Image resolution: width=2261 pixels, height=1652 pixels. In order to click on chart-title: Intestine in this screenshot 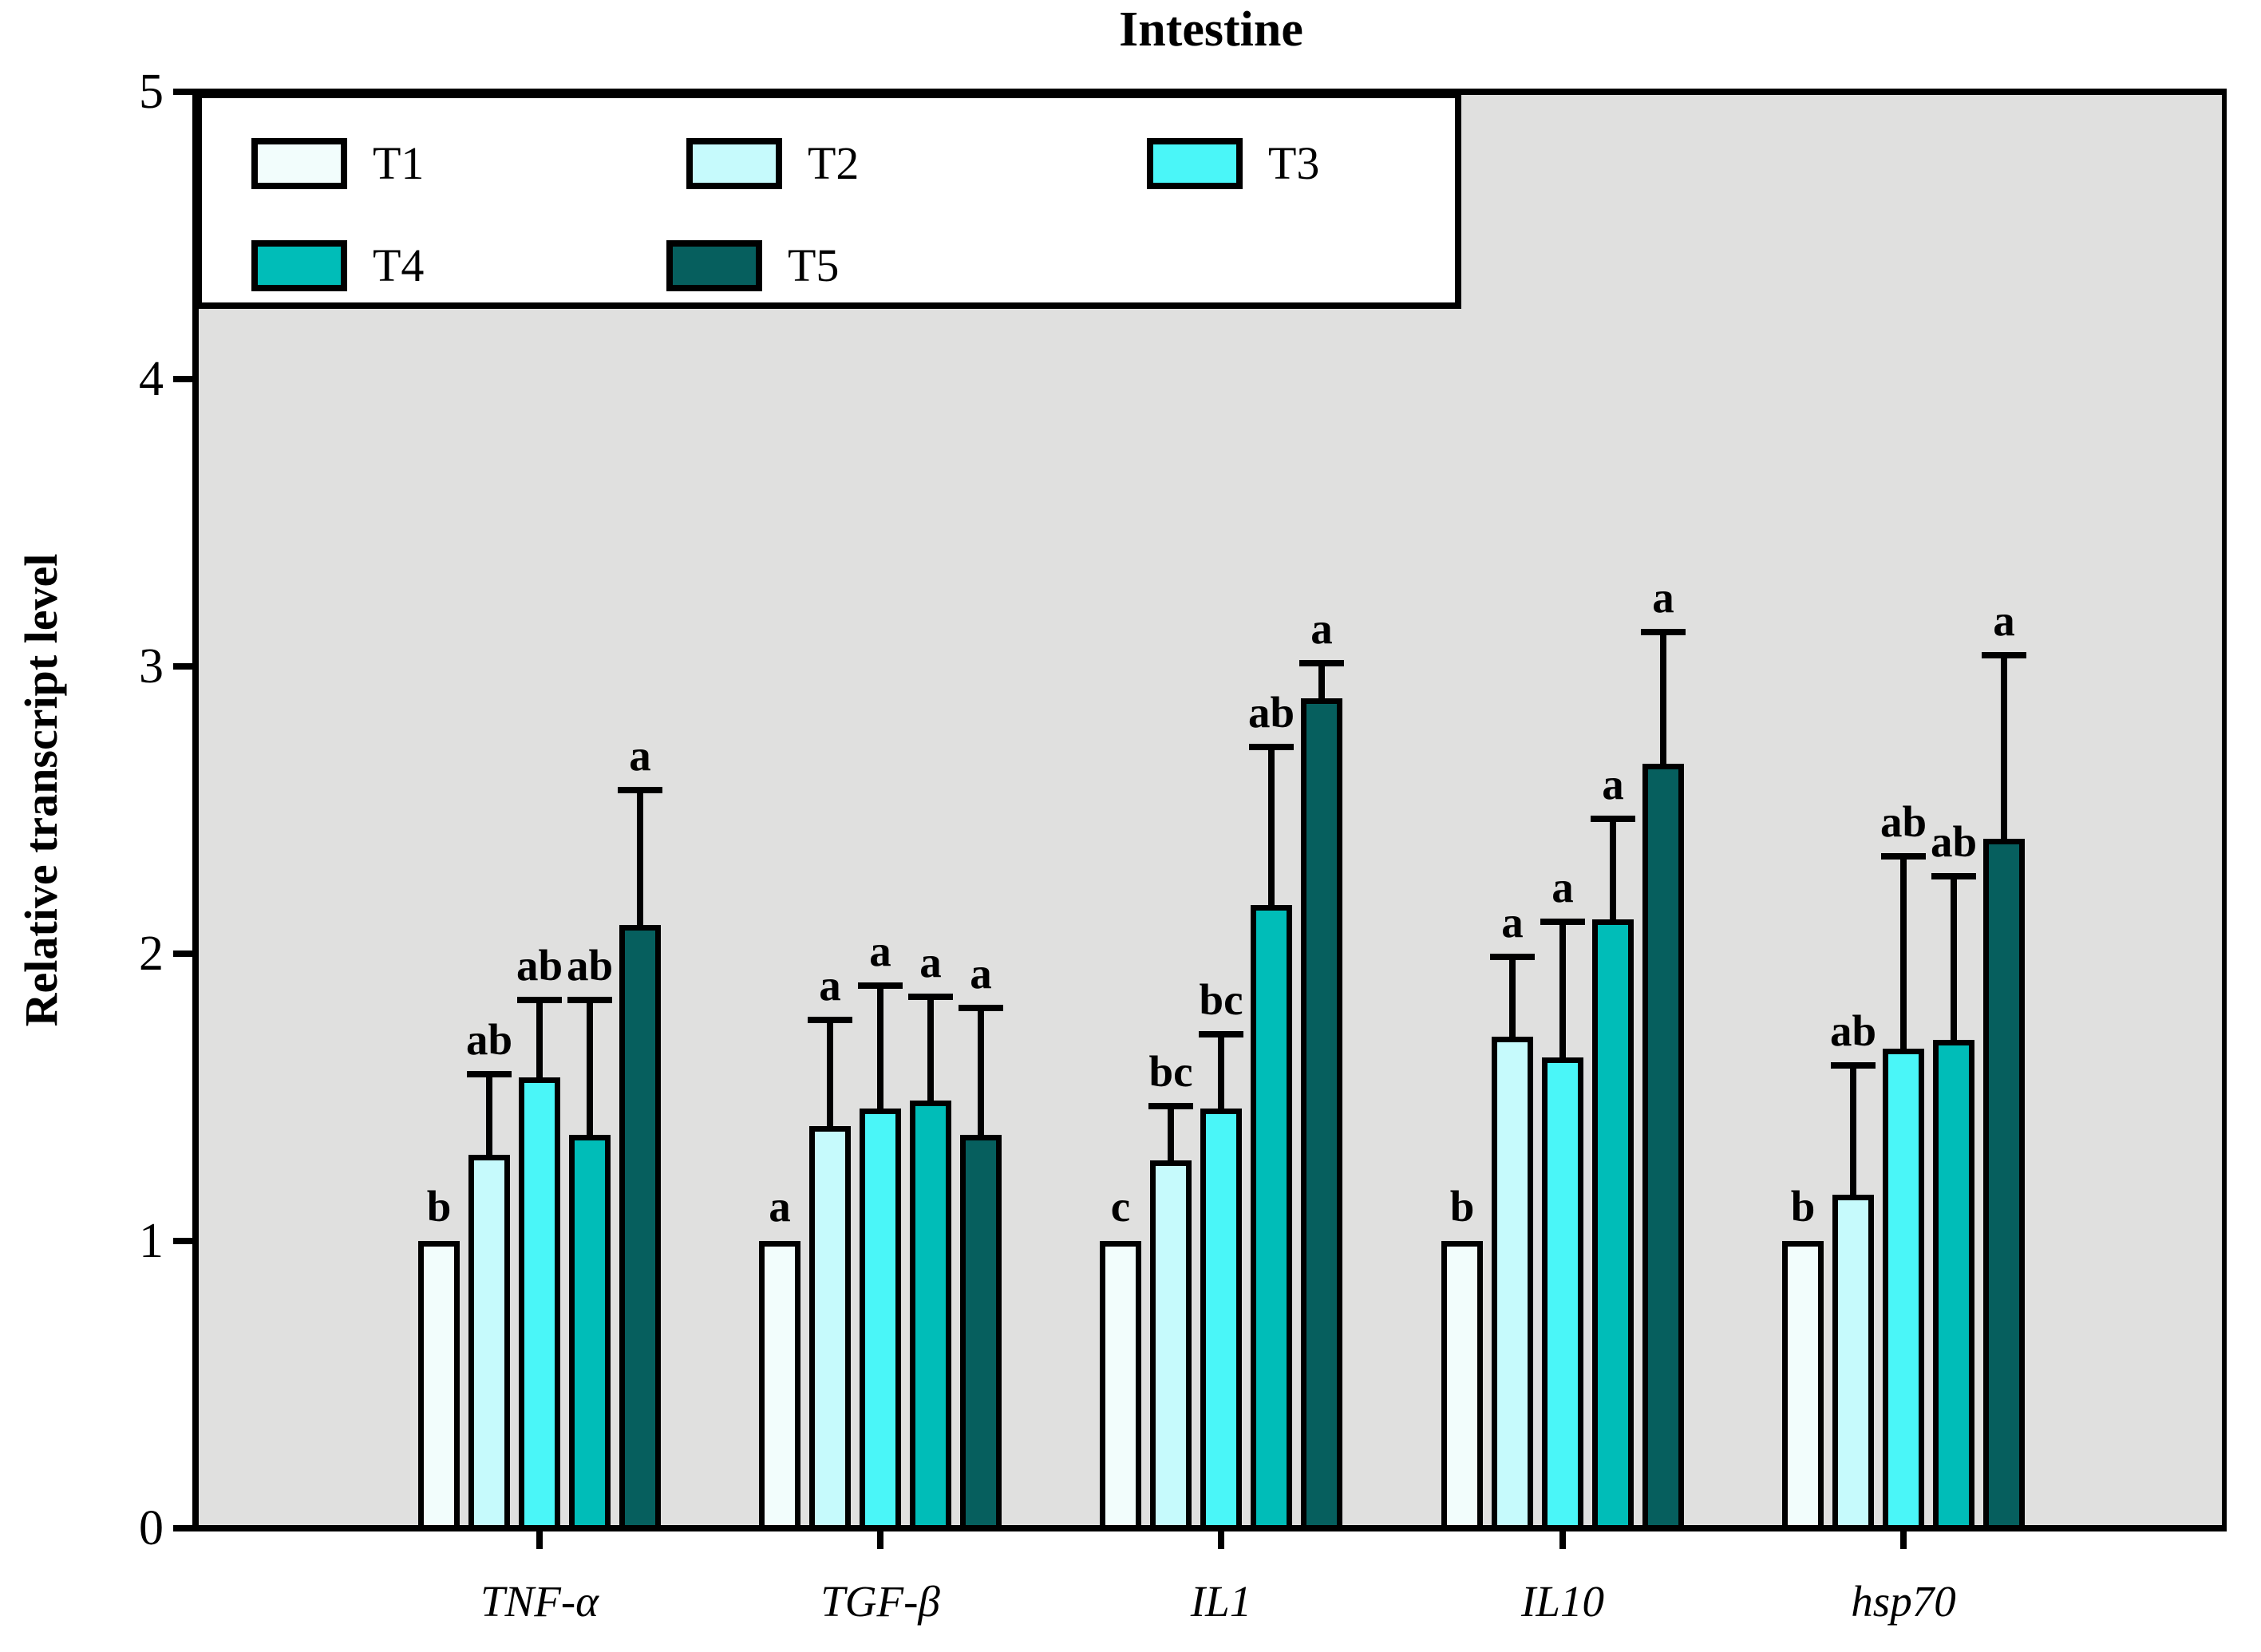, I will do `click(1211, 29)`.